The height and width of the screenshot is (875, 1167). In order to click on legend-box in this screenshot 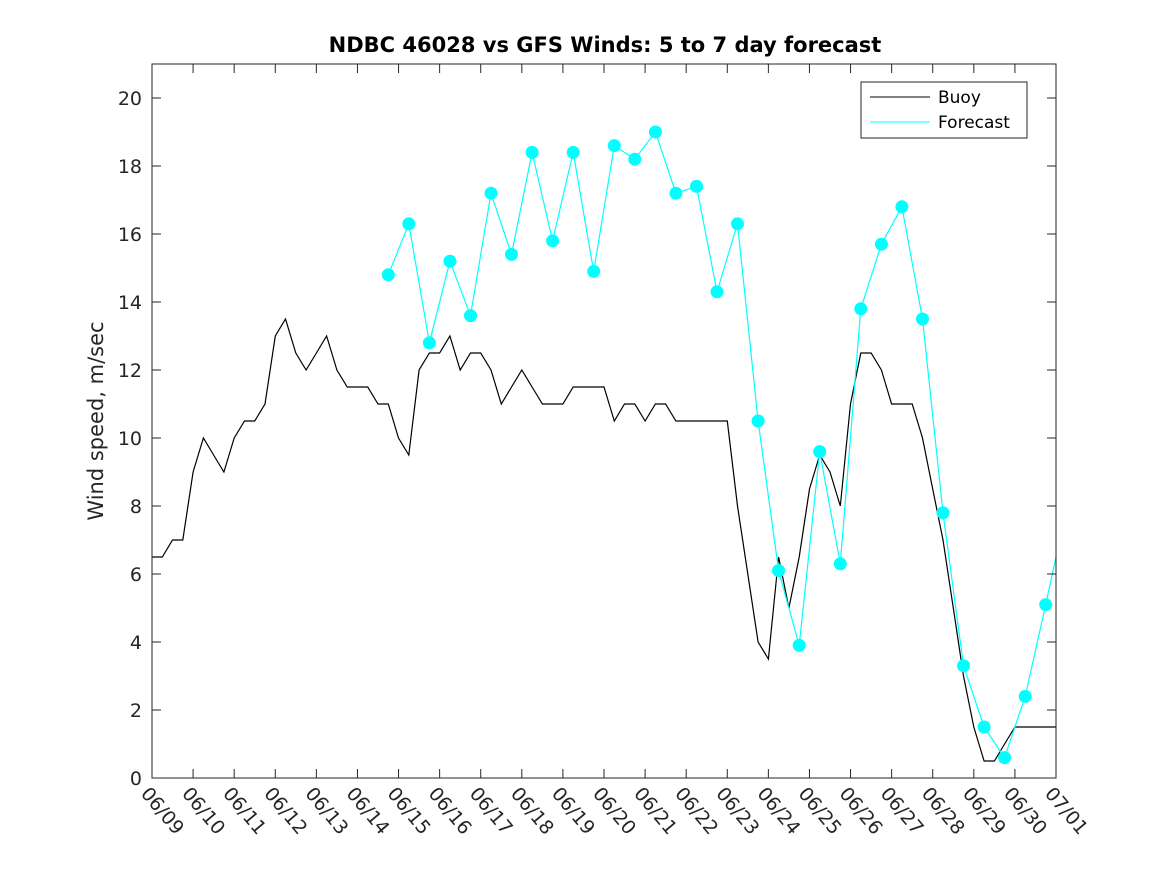, I will do `click(944, 110)`.